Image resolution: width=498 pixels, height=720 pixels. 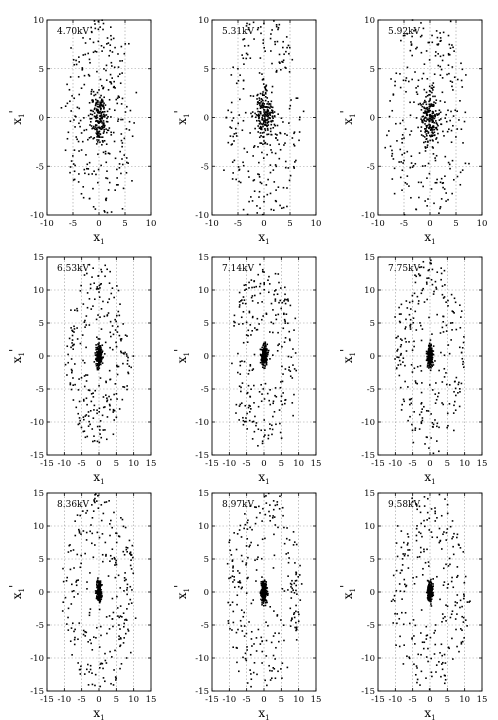 What do you see at coordinates (482, 224) in the screenshot?
I see `x-tick-label: 10` at bounding box center [482, 224].